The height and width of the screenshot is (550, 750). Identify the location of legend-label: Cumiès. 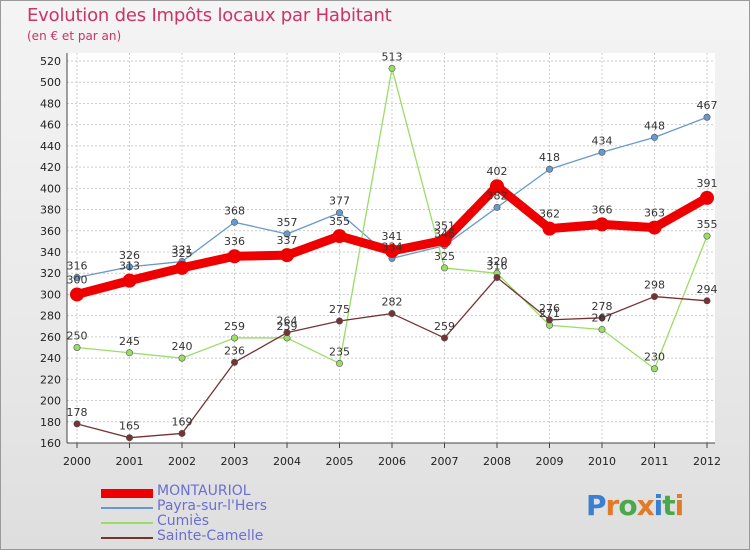
(183, 521).